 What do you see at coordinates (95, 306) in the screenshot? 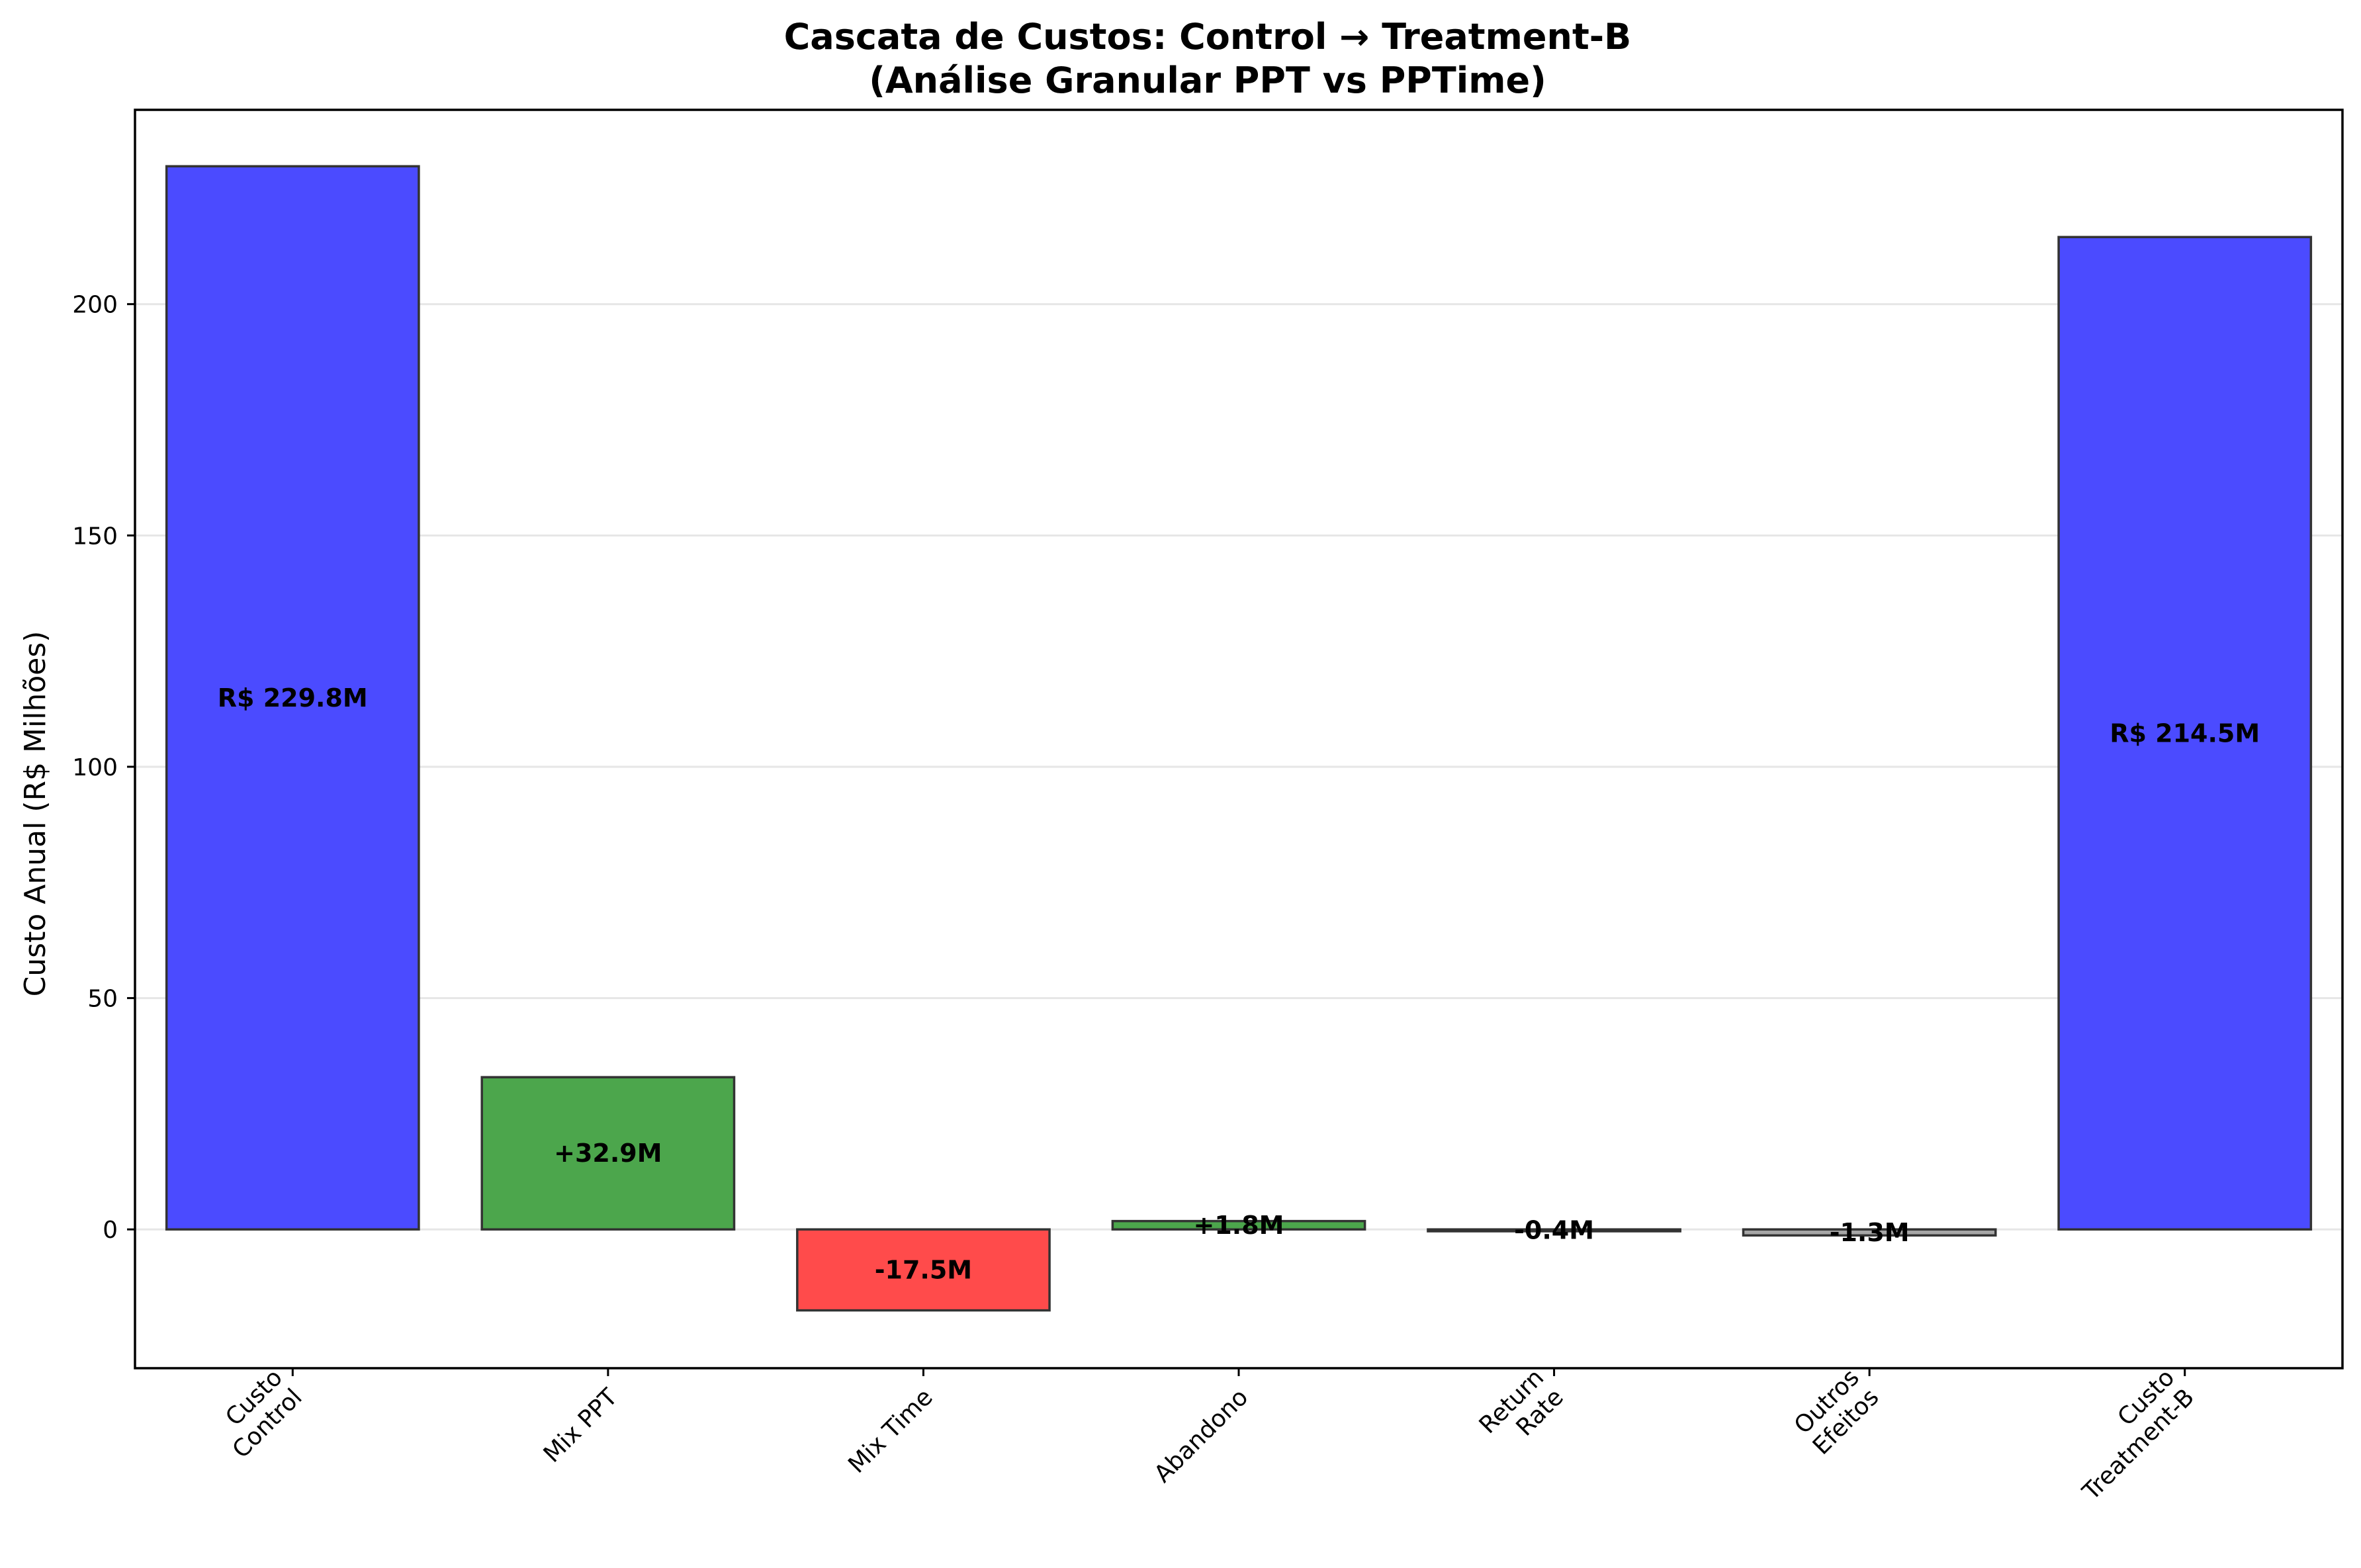
I see `y-tick-label-4: 200` at bounding box center [95, 306].